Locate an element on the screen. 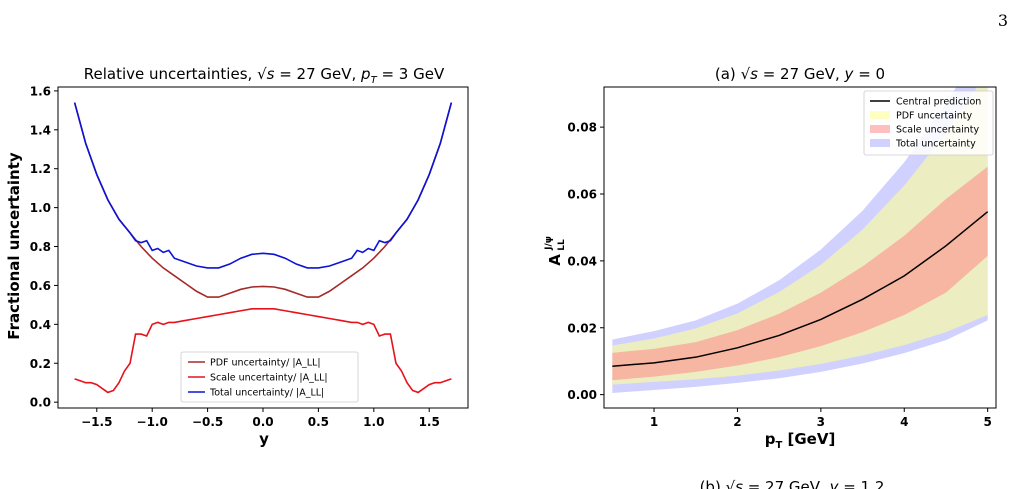 The height and width of the screenshot is (489, 1016). right-ytick-label: 0.06 is located at coordinates (582, 195).